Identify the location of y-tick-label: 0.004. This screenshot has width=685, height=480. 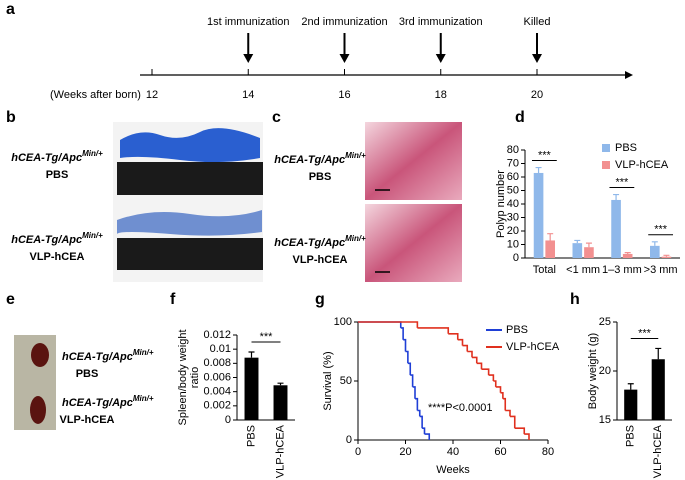
(217, 392).